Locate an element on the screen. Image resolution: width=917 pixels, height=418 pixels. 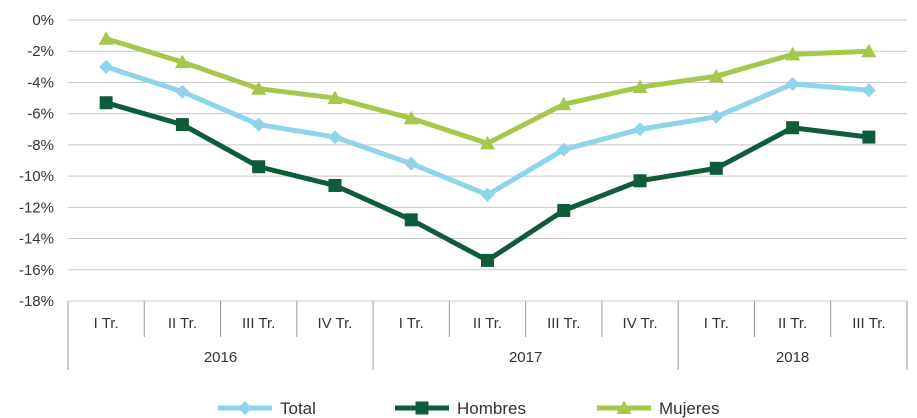
x-group-label: 2017 is located at coordinates (525, 357).